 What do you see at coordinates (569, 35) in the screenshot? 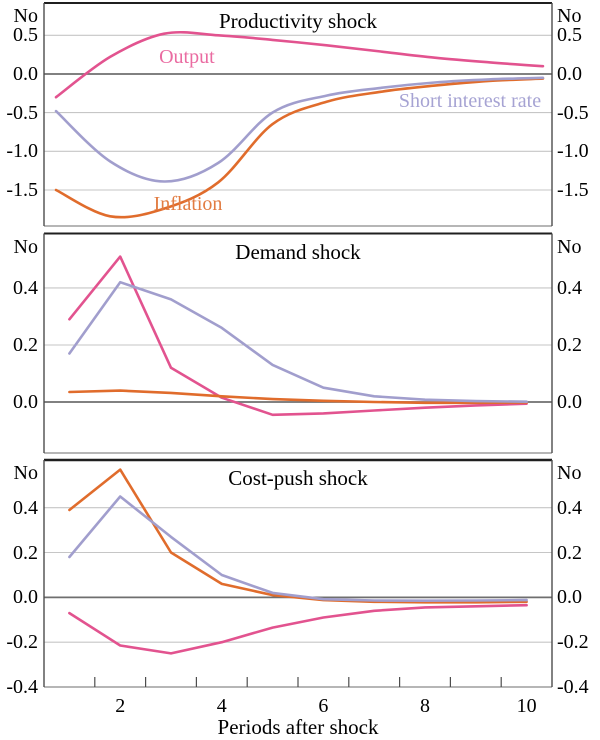
I see `y-tick-label-right: 0.5` at bounding box center [569, 35].